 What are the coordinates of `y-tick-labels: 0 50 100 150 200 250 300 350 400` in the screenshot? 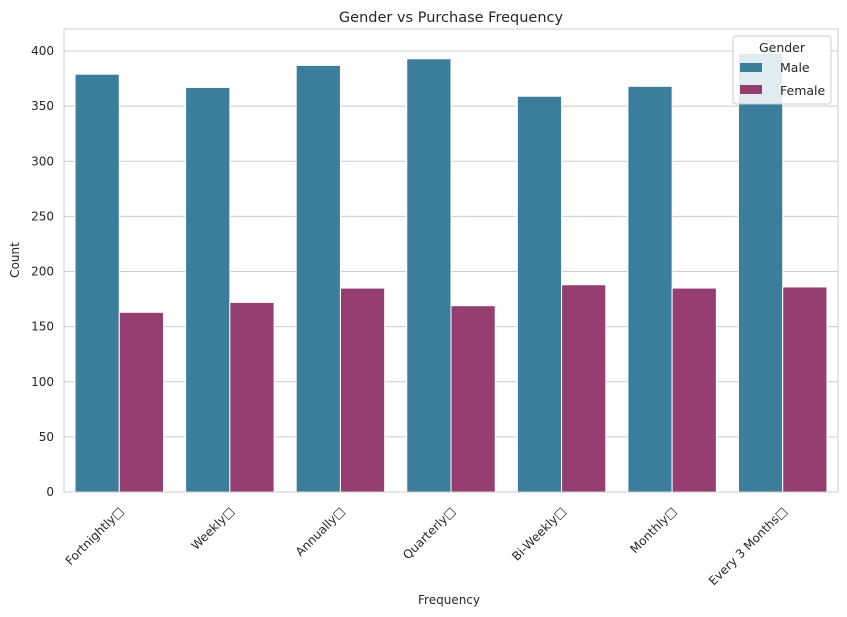 It's located at (42, 271).